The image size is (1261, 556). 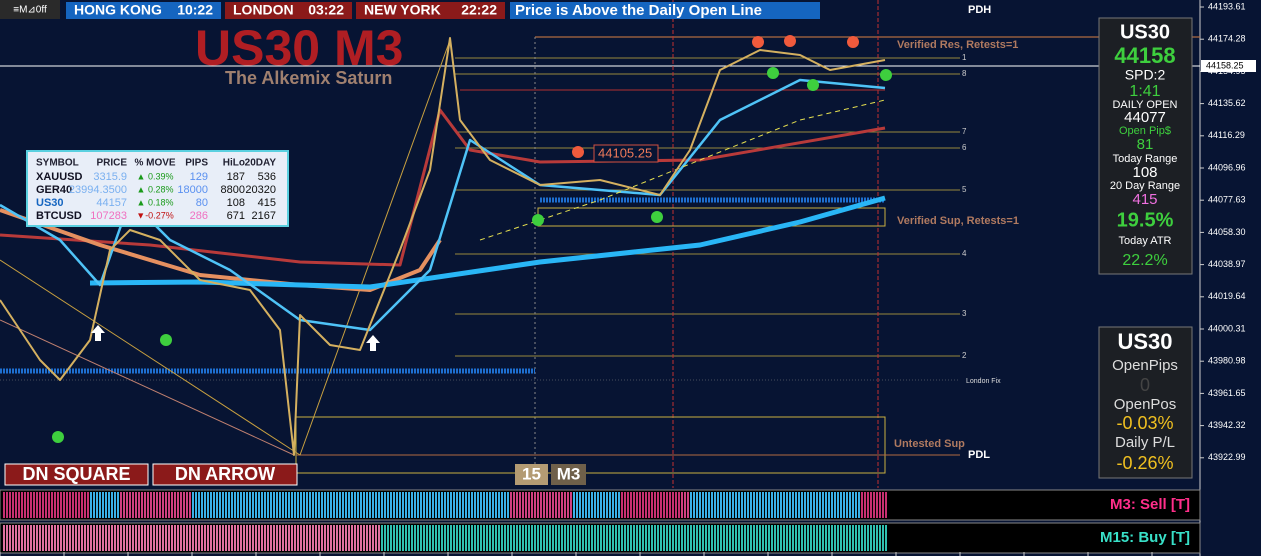 What do you see at coordinates (964, 73) in the screenshot?
I see `level-number: 8` at bounding box center [964, 73].